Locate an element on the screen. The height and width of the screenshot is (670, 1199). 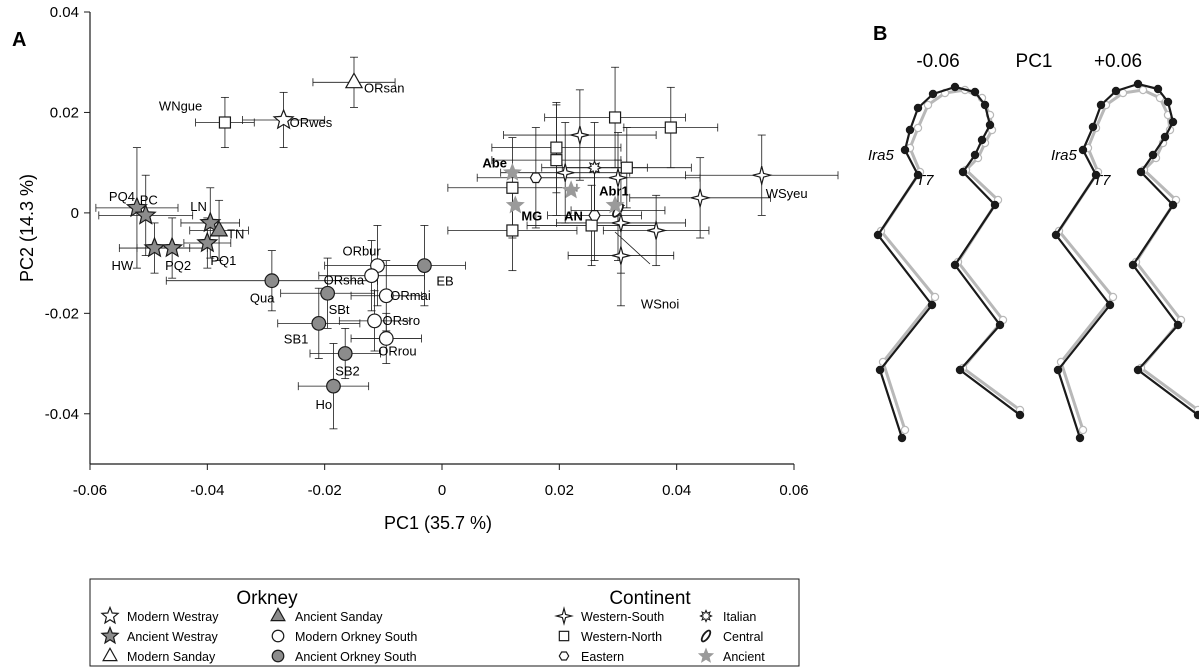
marker-ancient-an is located at coordinates (571, 189).